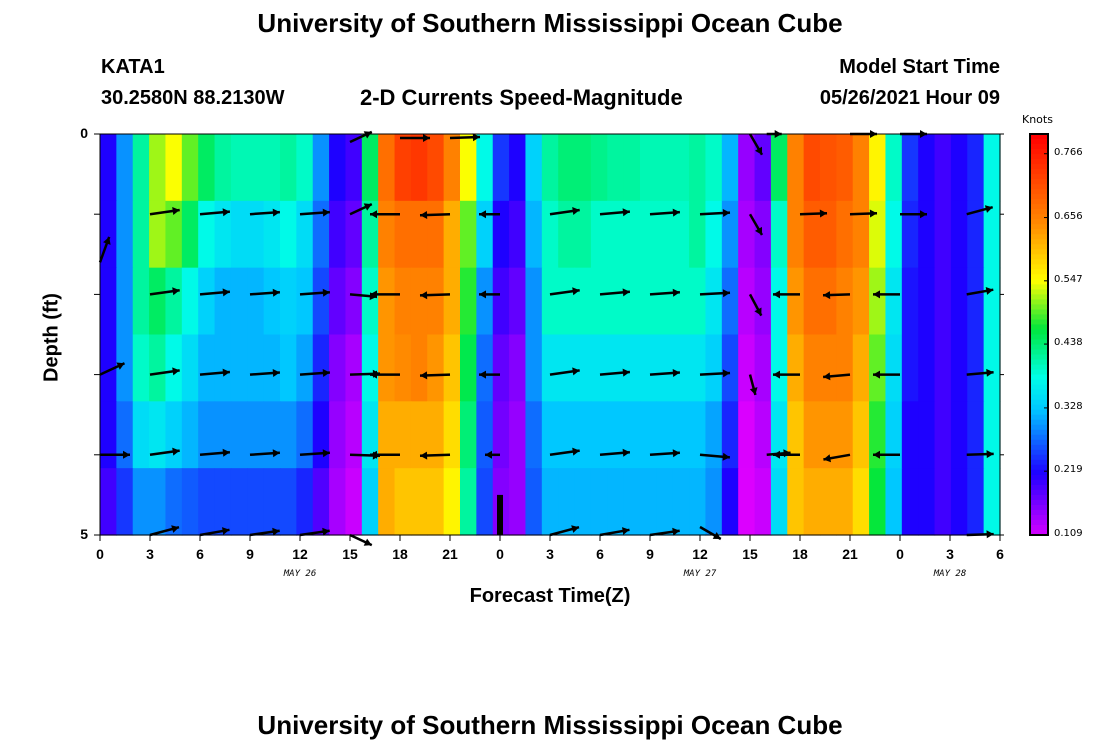 The width and height of the screenshot is (1100, 750). Describe the element at coordinates (300, 554) in the screenshot. I see `x-tick-label: 12` at that location.